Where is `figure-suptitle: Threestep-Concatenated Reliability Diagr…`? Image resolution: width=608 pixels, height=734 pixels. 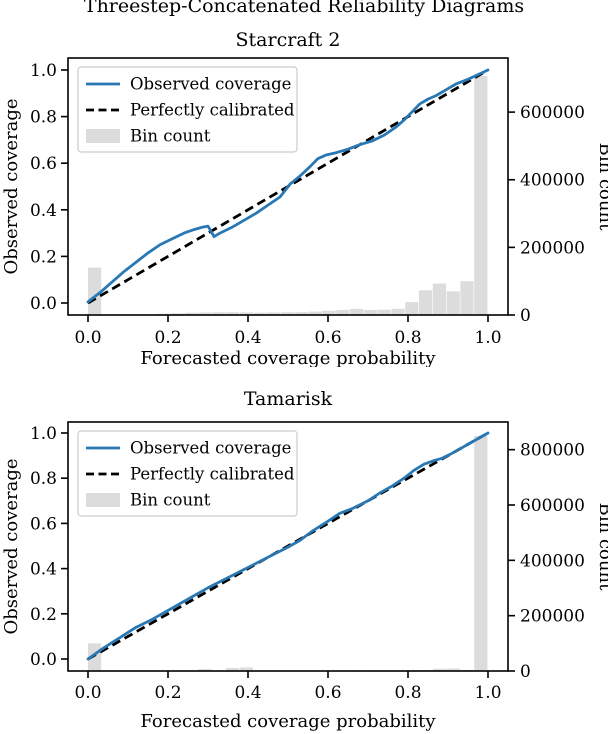
figure-suptitle: Threestep-Concatenated Reliability Diagr… is located at coordinates (304, 8).